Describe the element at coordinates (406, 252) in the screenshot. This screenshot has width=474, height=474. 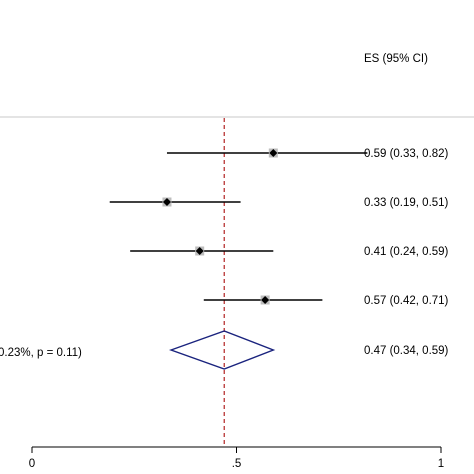
I see `study-es-label: 0.41 (0.24, 0.59)` at that location.